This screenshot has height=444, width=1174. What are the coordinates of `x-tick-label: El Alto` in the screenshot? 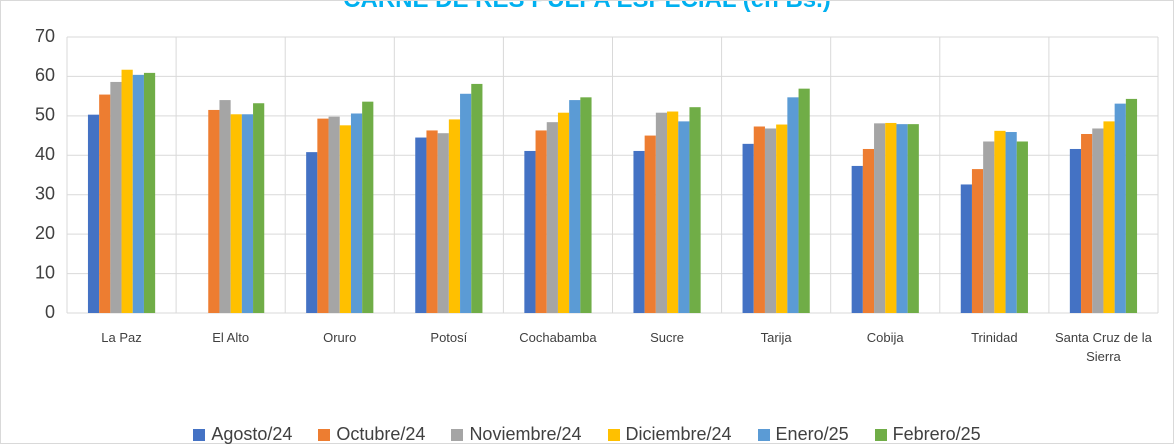 It's located at (231, 337).